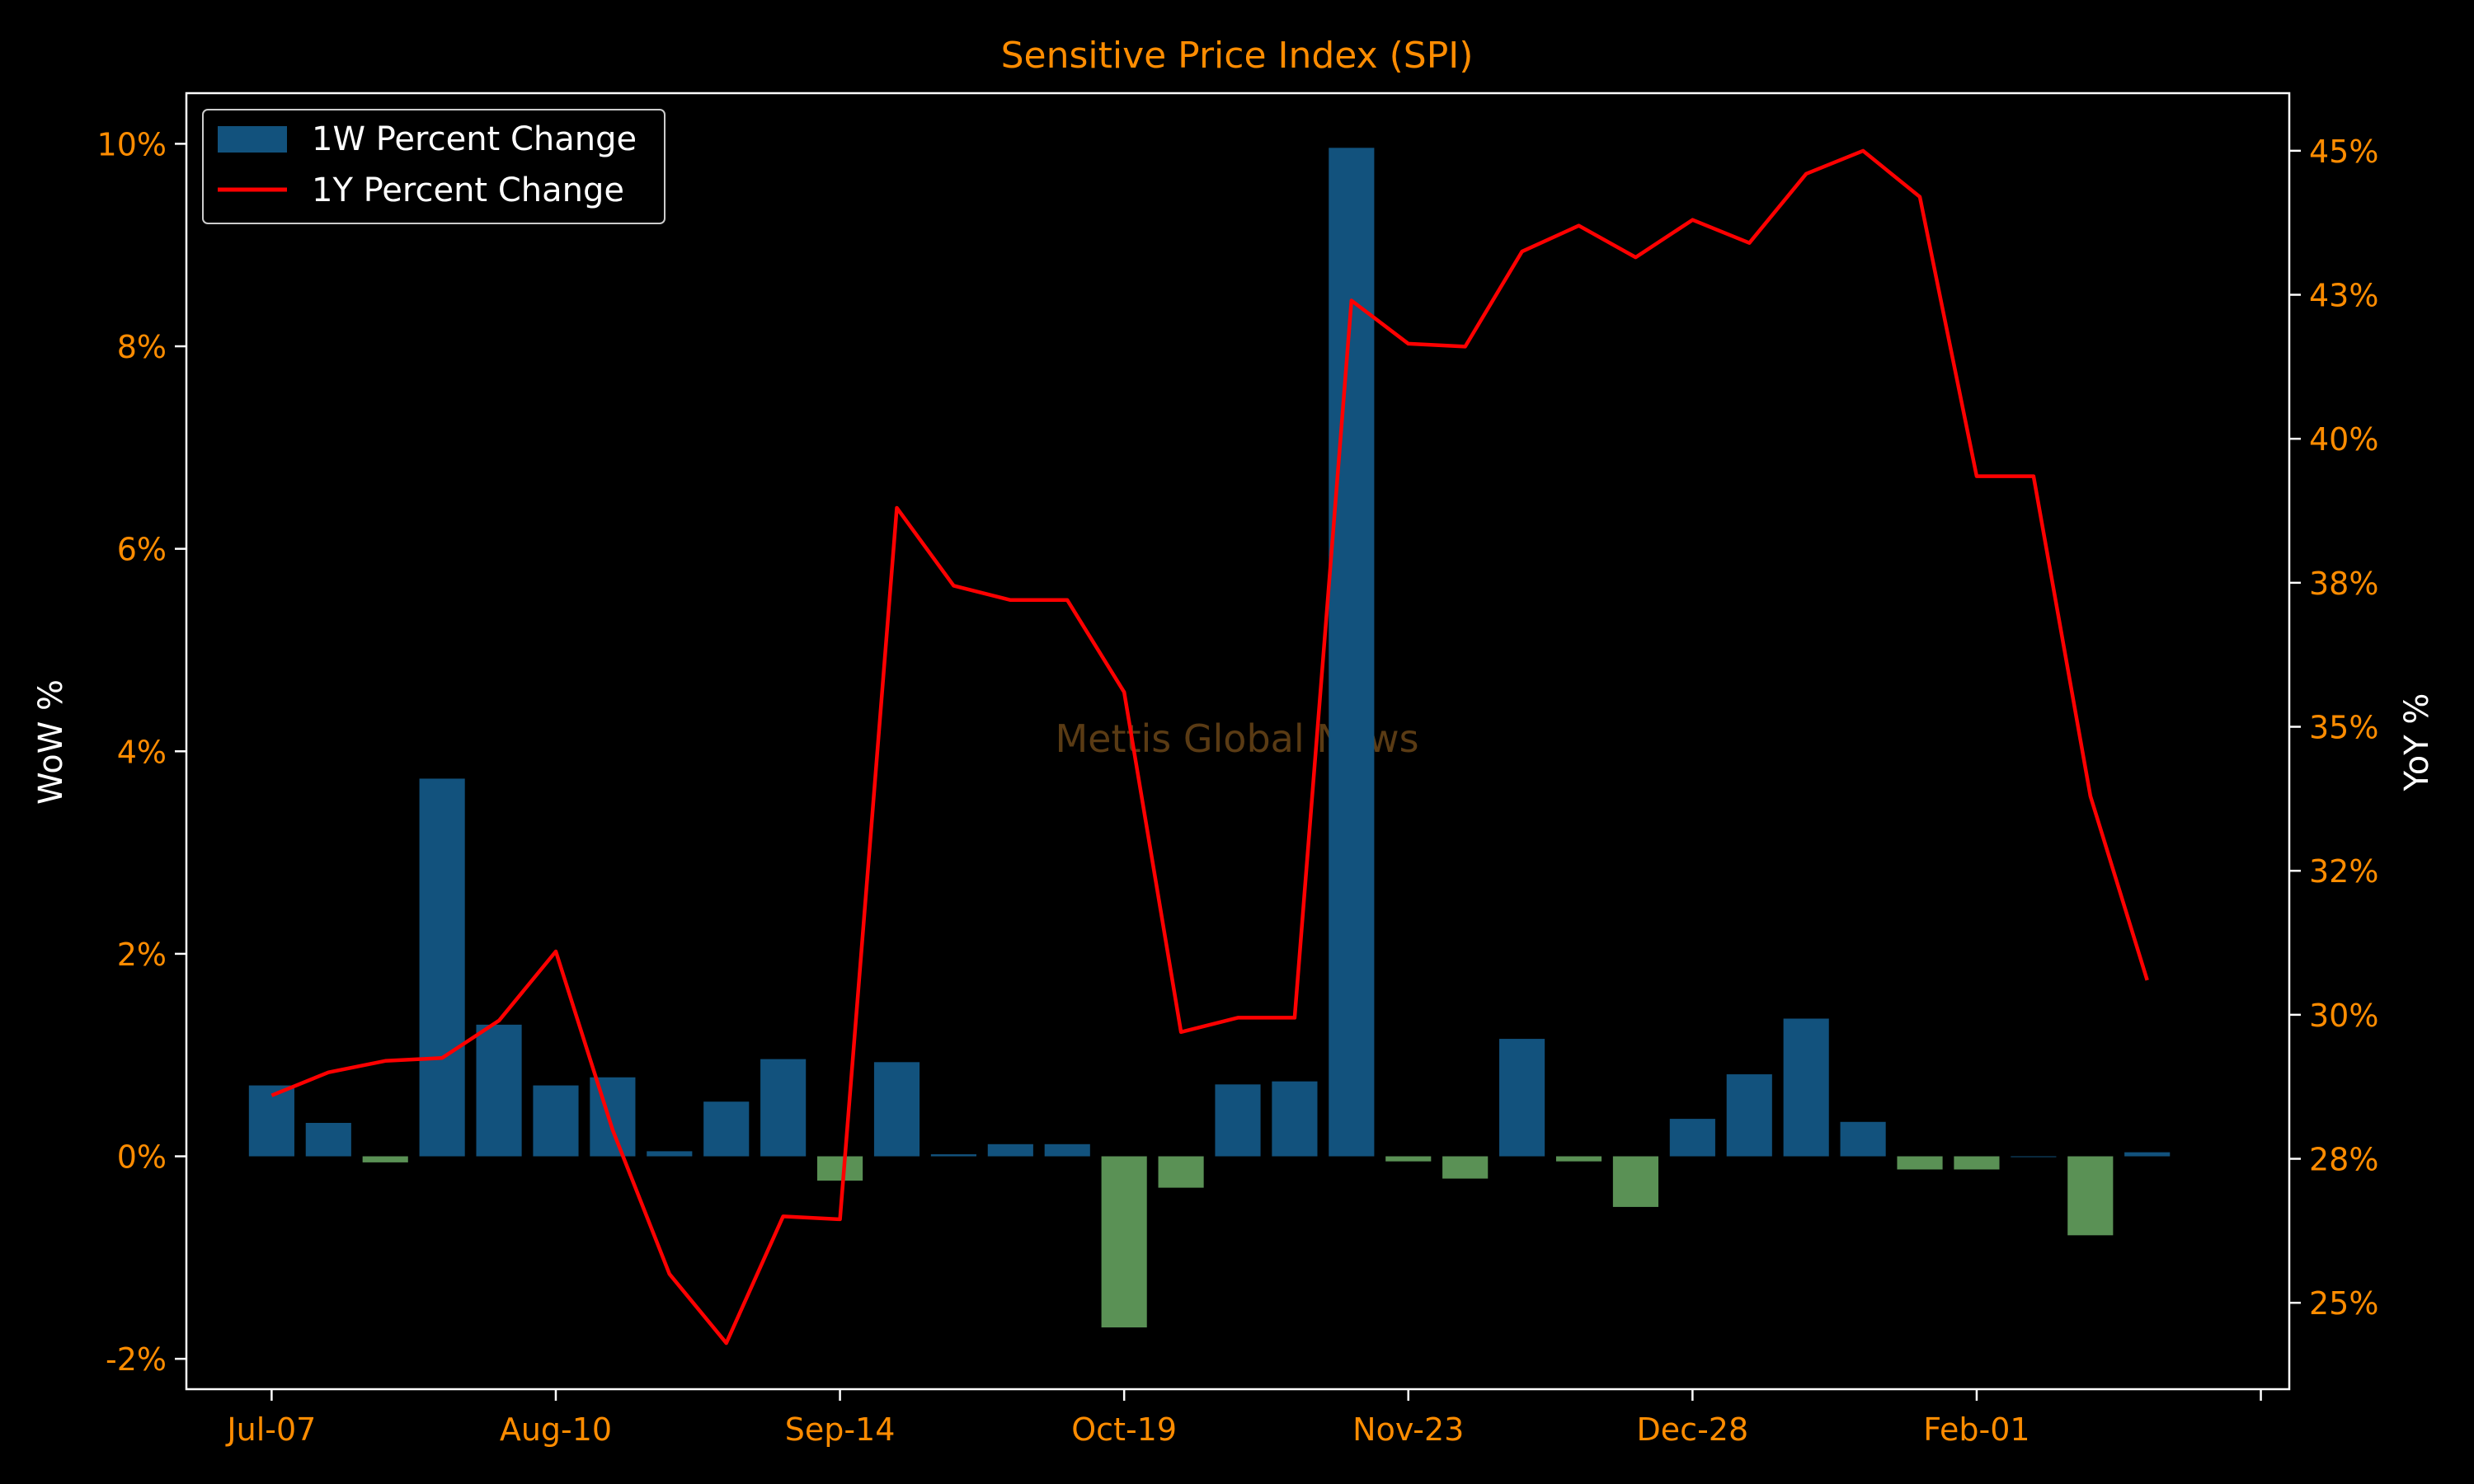 The width and height of the screenshot is (2474, 1484). Describe the element at coordinates (2343, 584) in the screenshot. I see `right-y-tick-label: 38%` at that location.